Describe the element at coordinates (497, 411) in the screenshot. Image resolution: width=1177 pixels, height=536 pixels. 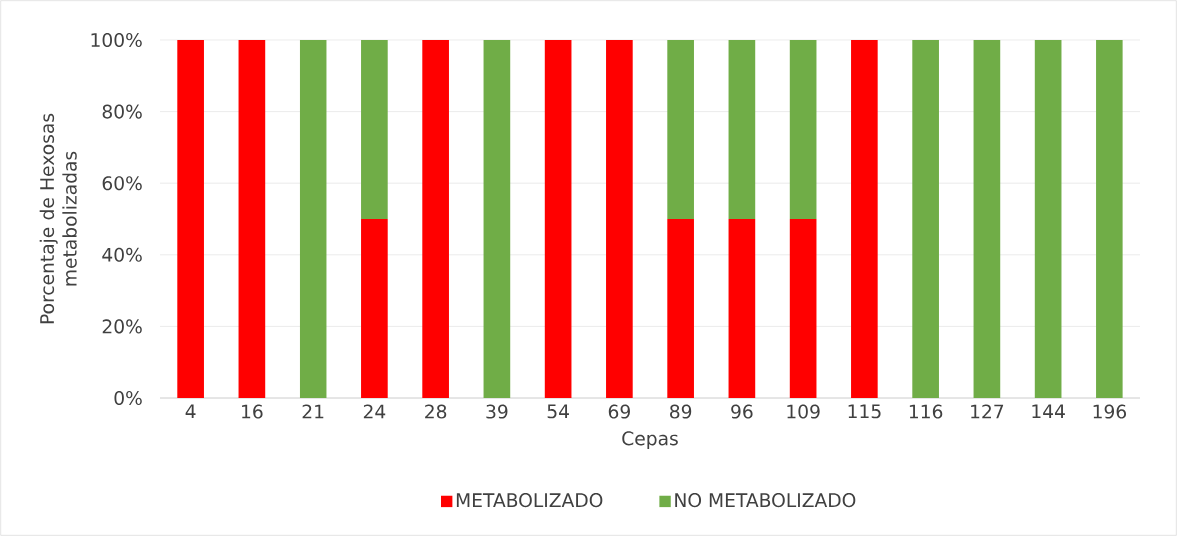
I see `x-tick-label: 39` at that location.